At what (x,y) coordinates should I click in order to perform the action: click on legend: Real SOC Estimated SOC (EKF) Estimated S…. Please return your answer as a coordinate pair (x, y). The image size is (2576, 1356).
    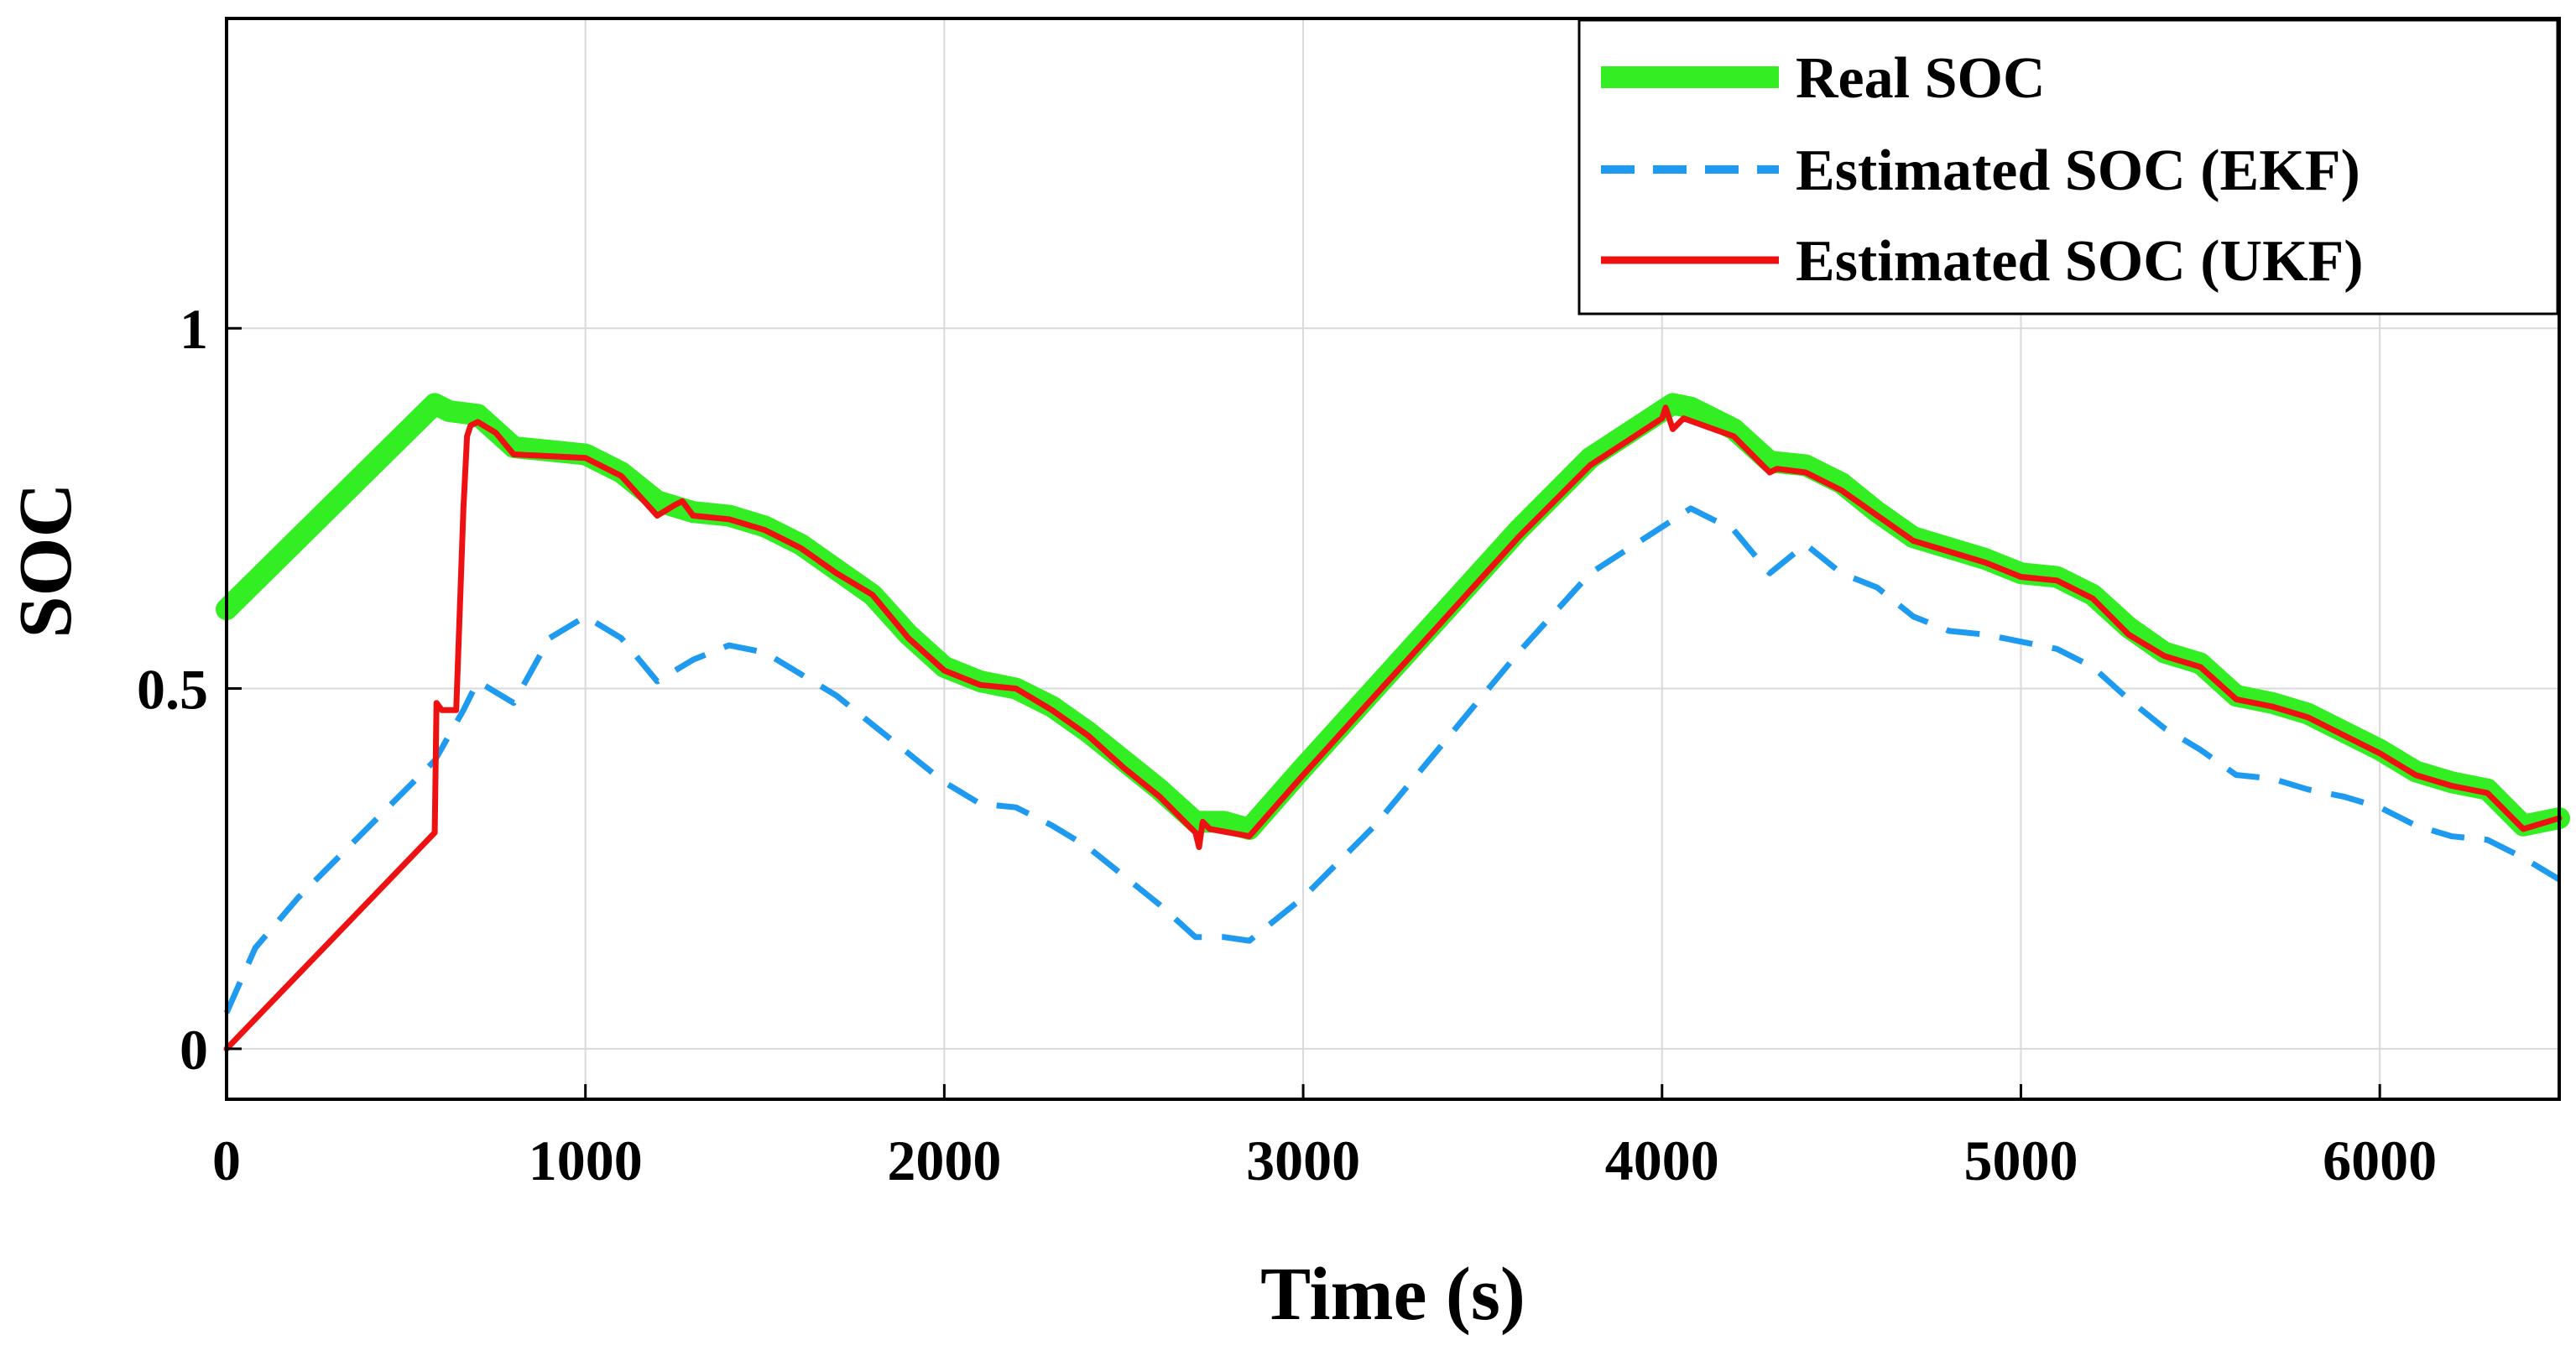
    Looking at the image, I should click on (2068, 167).